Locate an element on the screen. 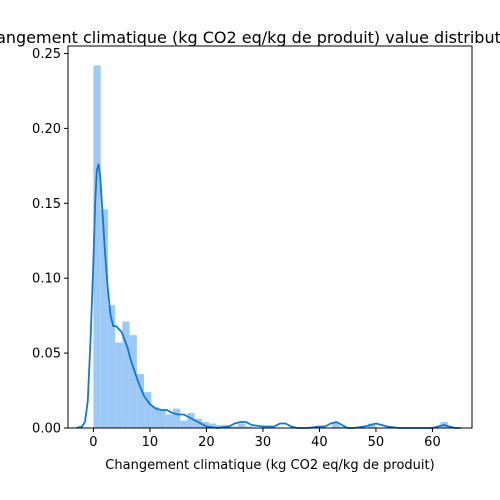 The width and height of the screenshot is (500, 500). y-tick-label: 0.25 is located at coordinates (46, 54).